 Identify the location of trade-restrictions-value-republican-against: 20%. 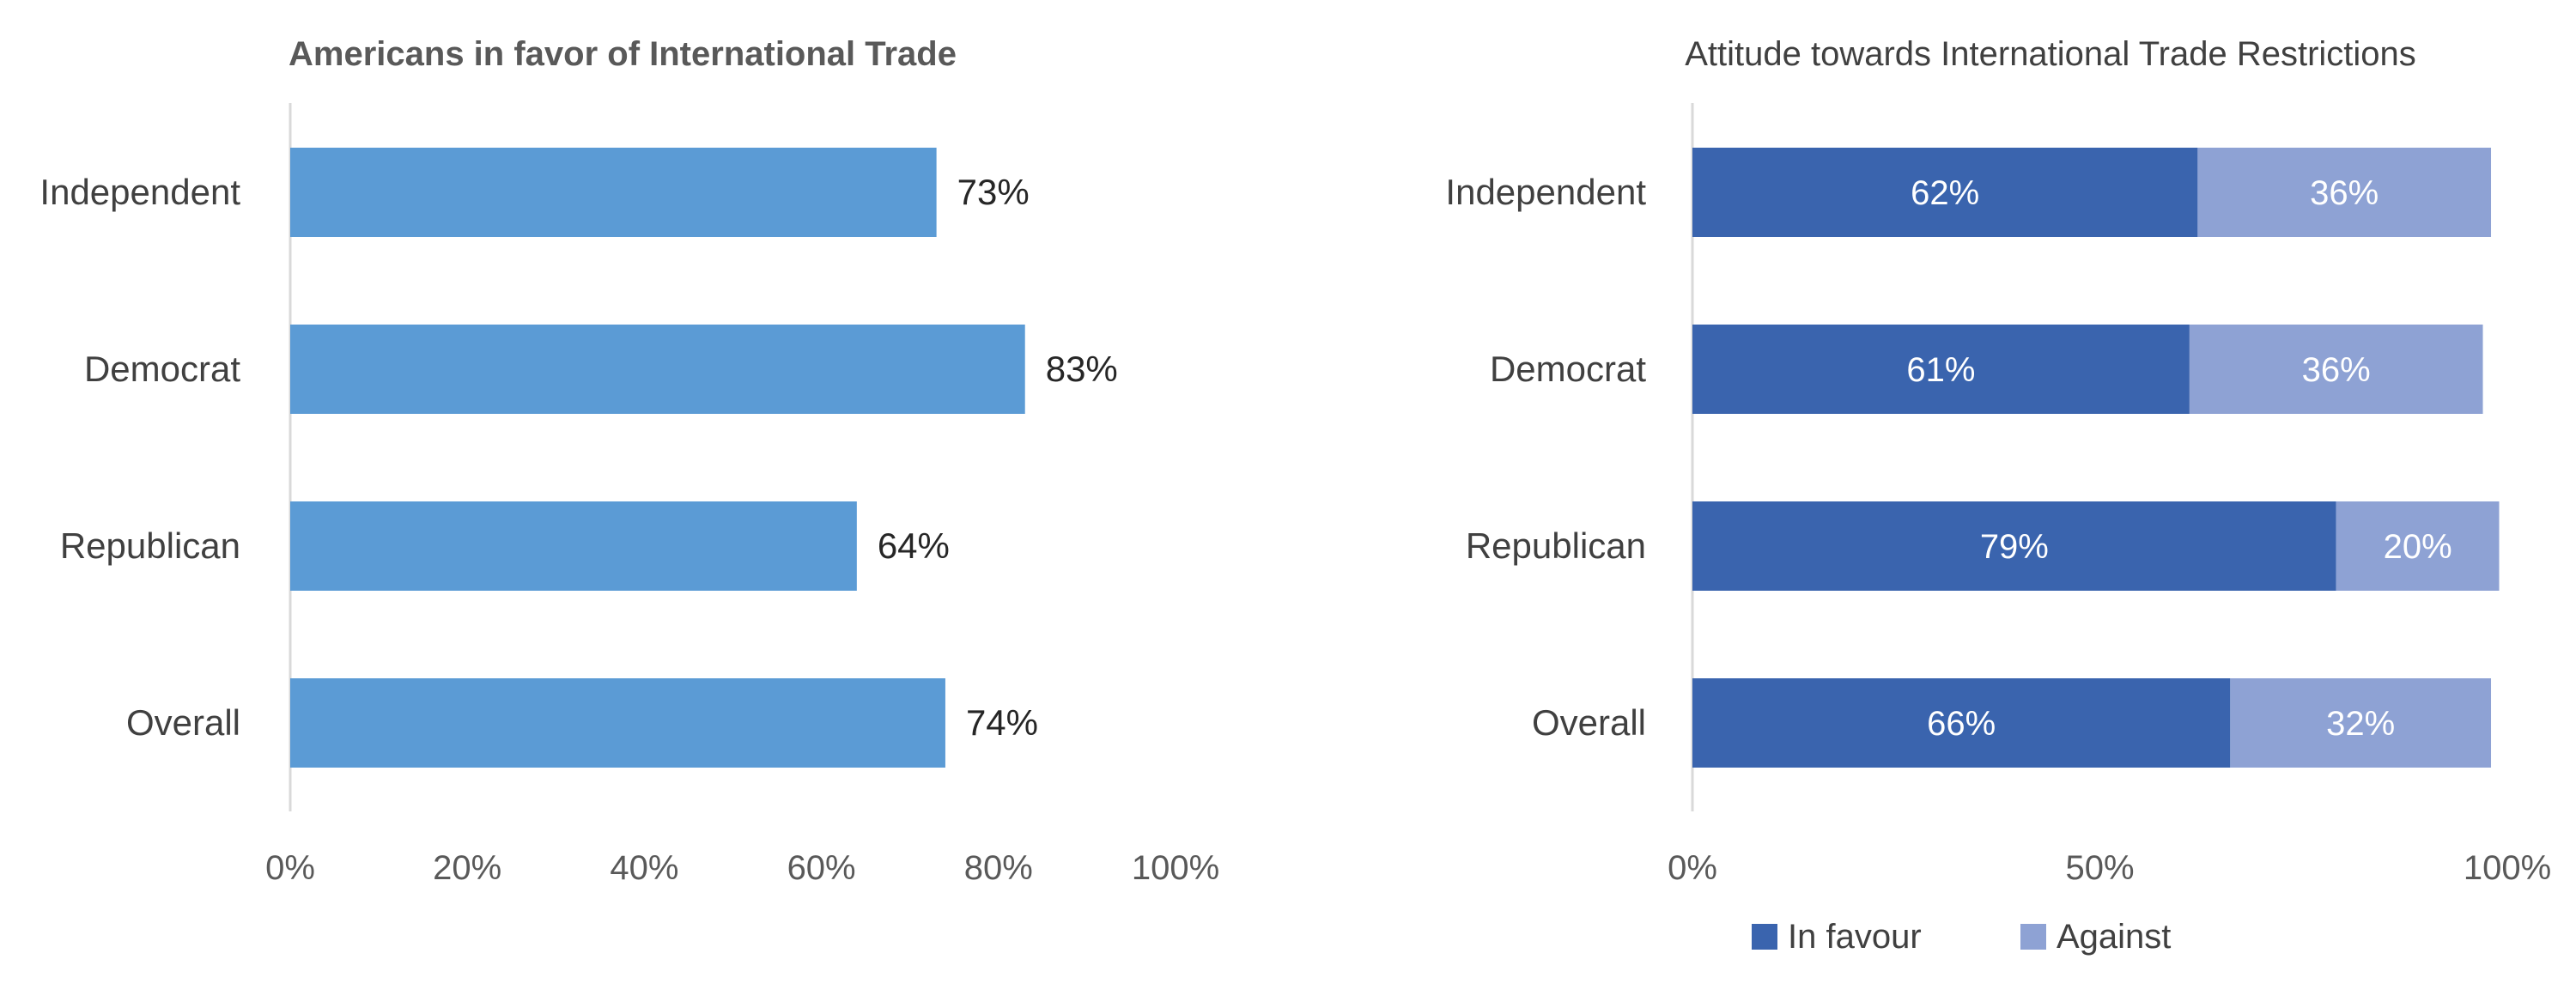
(2418, 547).